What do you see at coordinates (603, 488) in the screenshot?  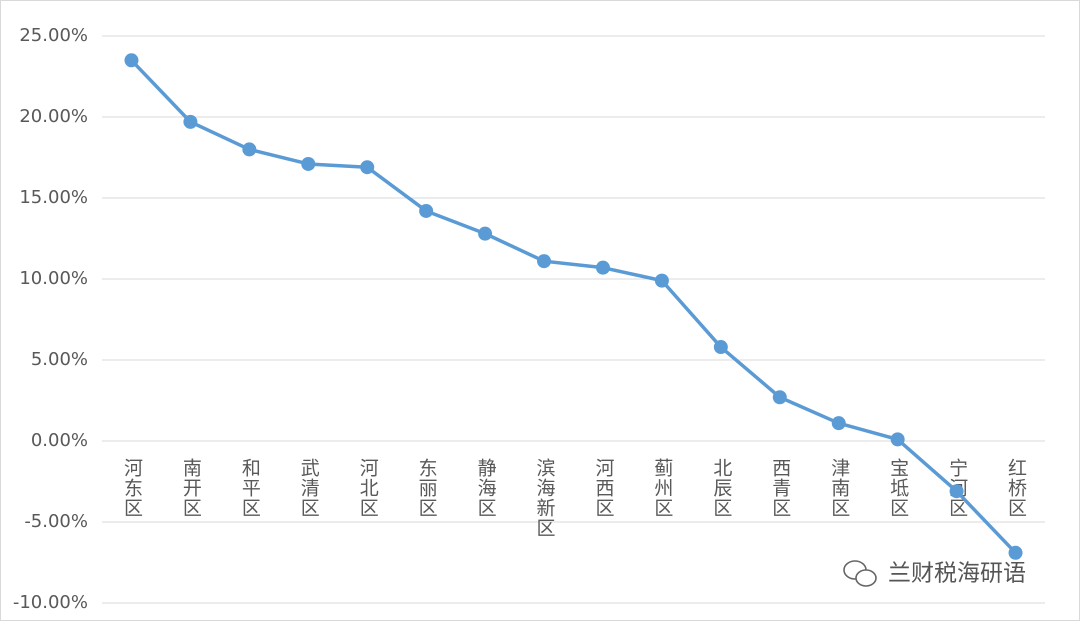 I see `x-tick-label: 河西区` at bounding box center [603, 488].